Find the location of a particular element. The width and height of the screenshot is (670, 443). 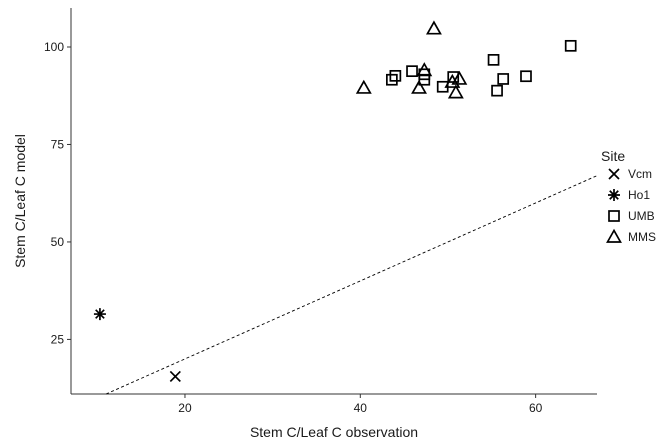

y-axis-title: Stem C/Leaf C model is located at coordinates (20, 201).